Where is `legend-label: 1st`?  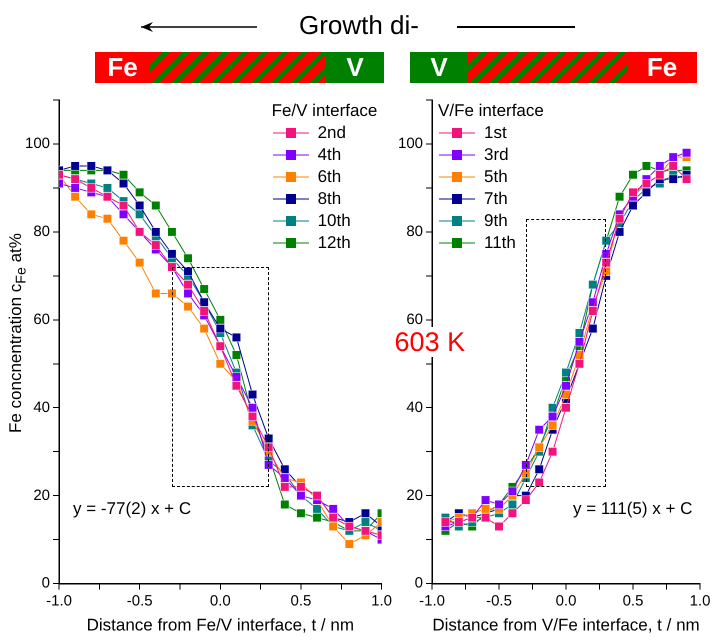
legend-label: 1st is located at coordinates (495, 133).